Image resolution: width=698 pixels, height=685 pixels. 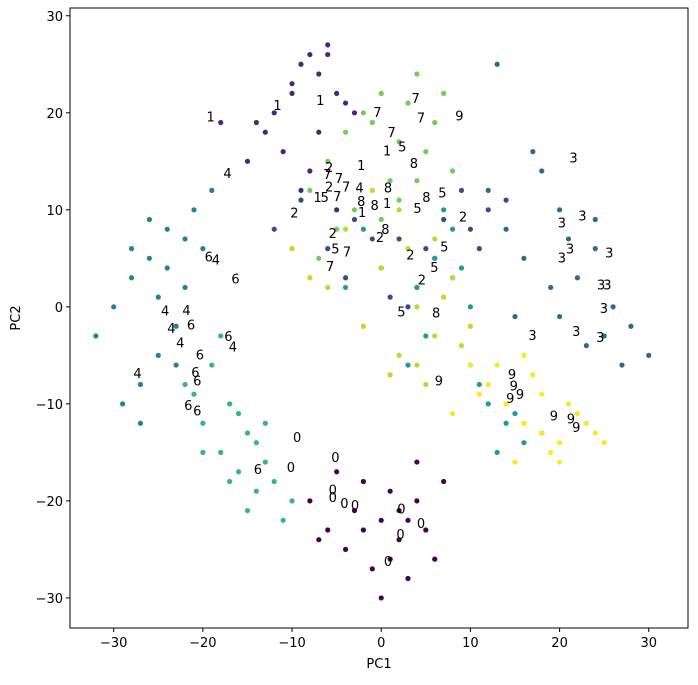 What do you see at coordinates (559, 643) in the screenshot?
I see `x-tick-label: 20` at bounding box center [559, 643].